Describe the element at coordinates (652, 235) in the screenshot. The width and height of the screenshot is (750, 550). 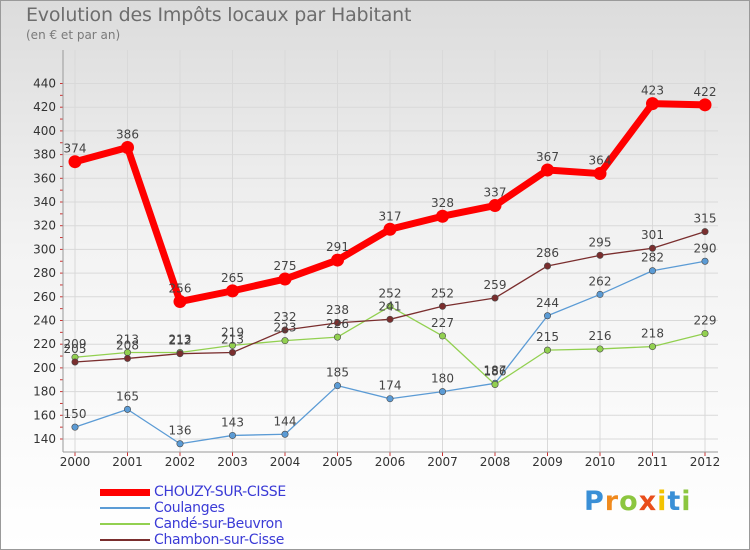
I see `data-label: 301` at that location.